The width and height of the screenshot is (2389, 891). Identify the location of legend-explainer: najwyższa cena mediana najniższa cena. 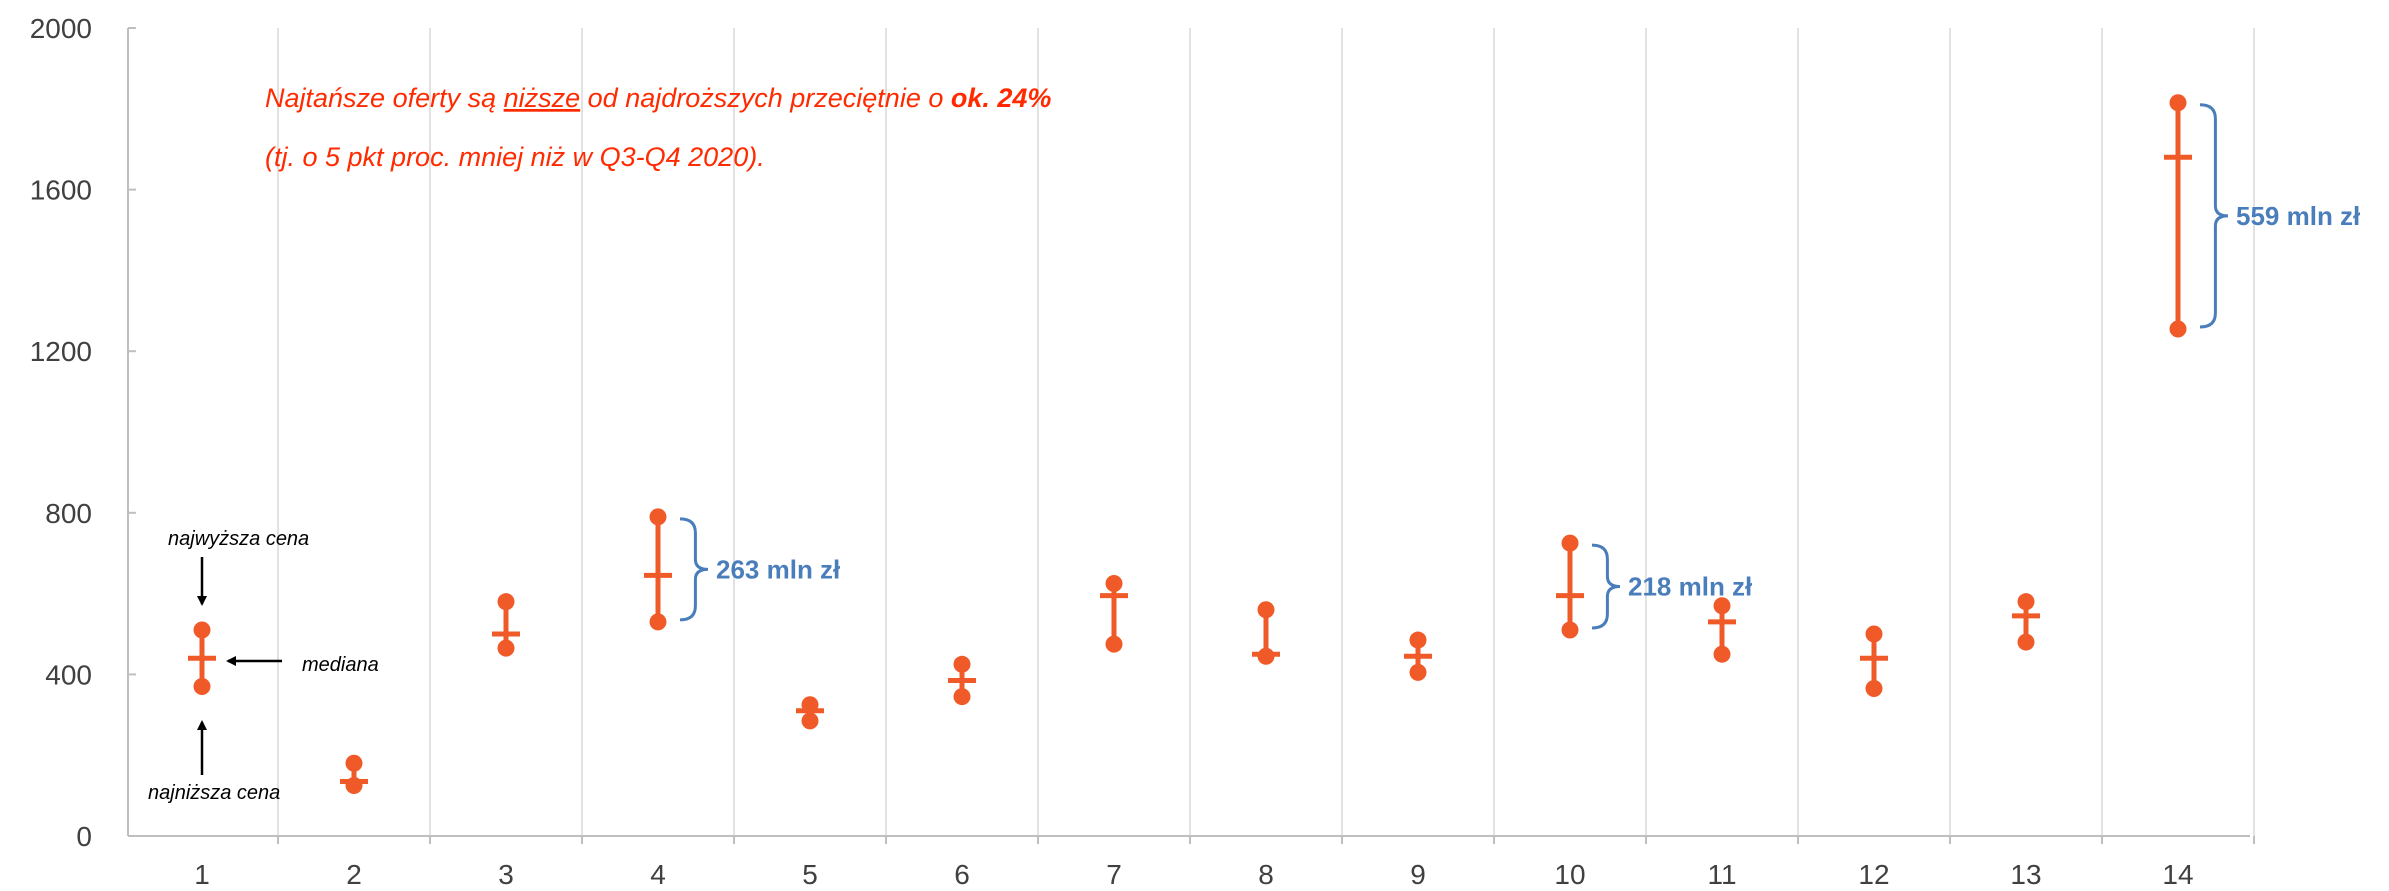
(263, 666).